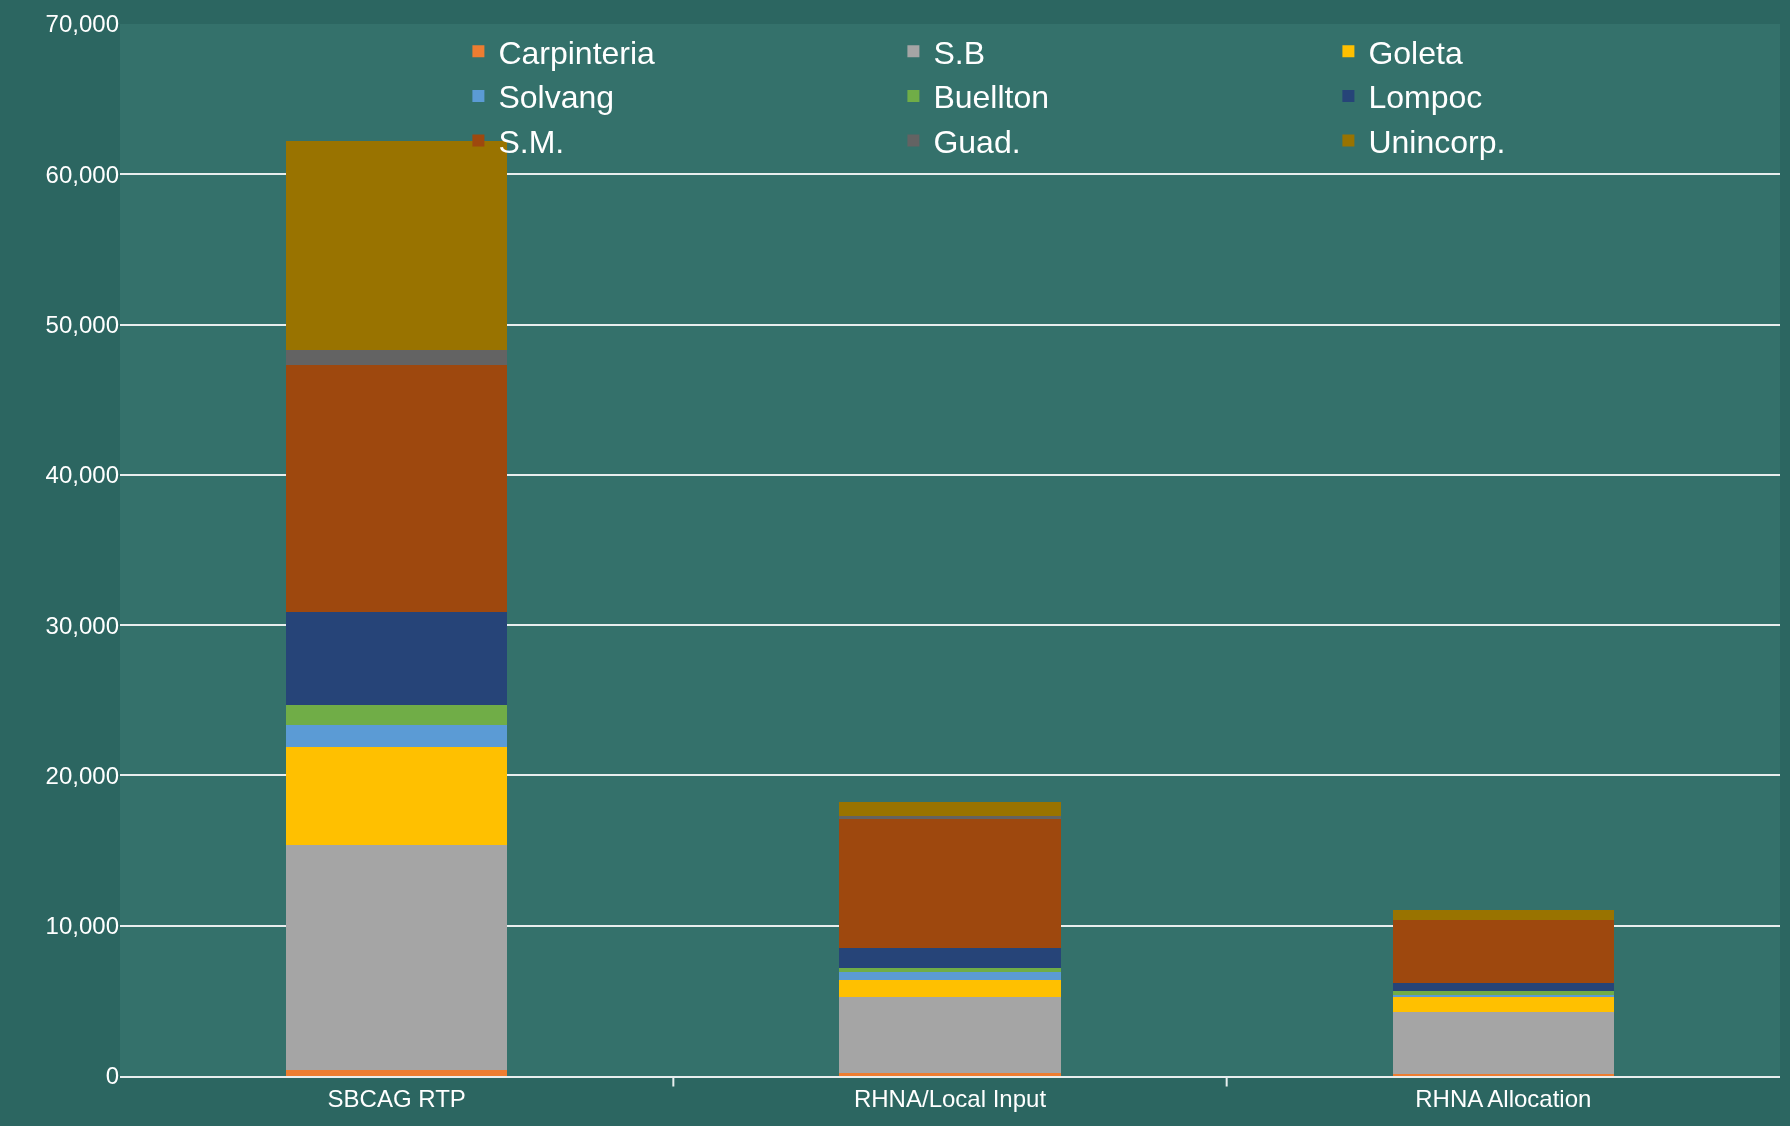 Image resolution: width=1790 pixels, height=1126 pixels. I want to click on legend-label: Guad., so click(977, 141).